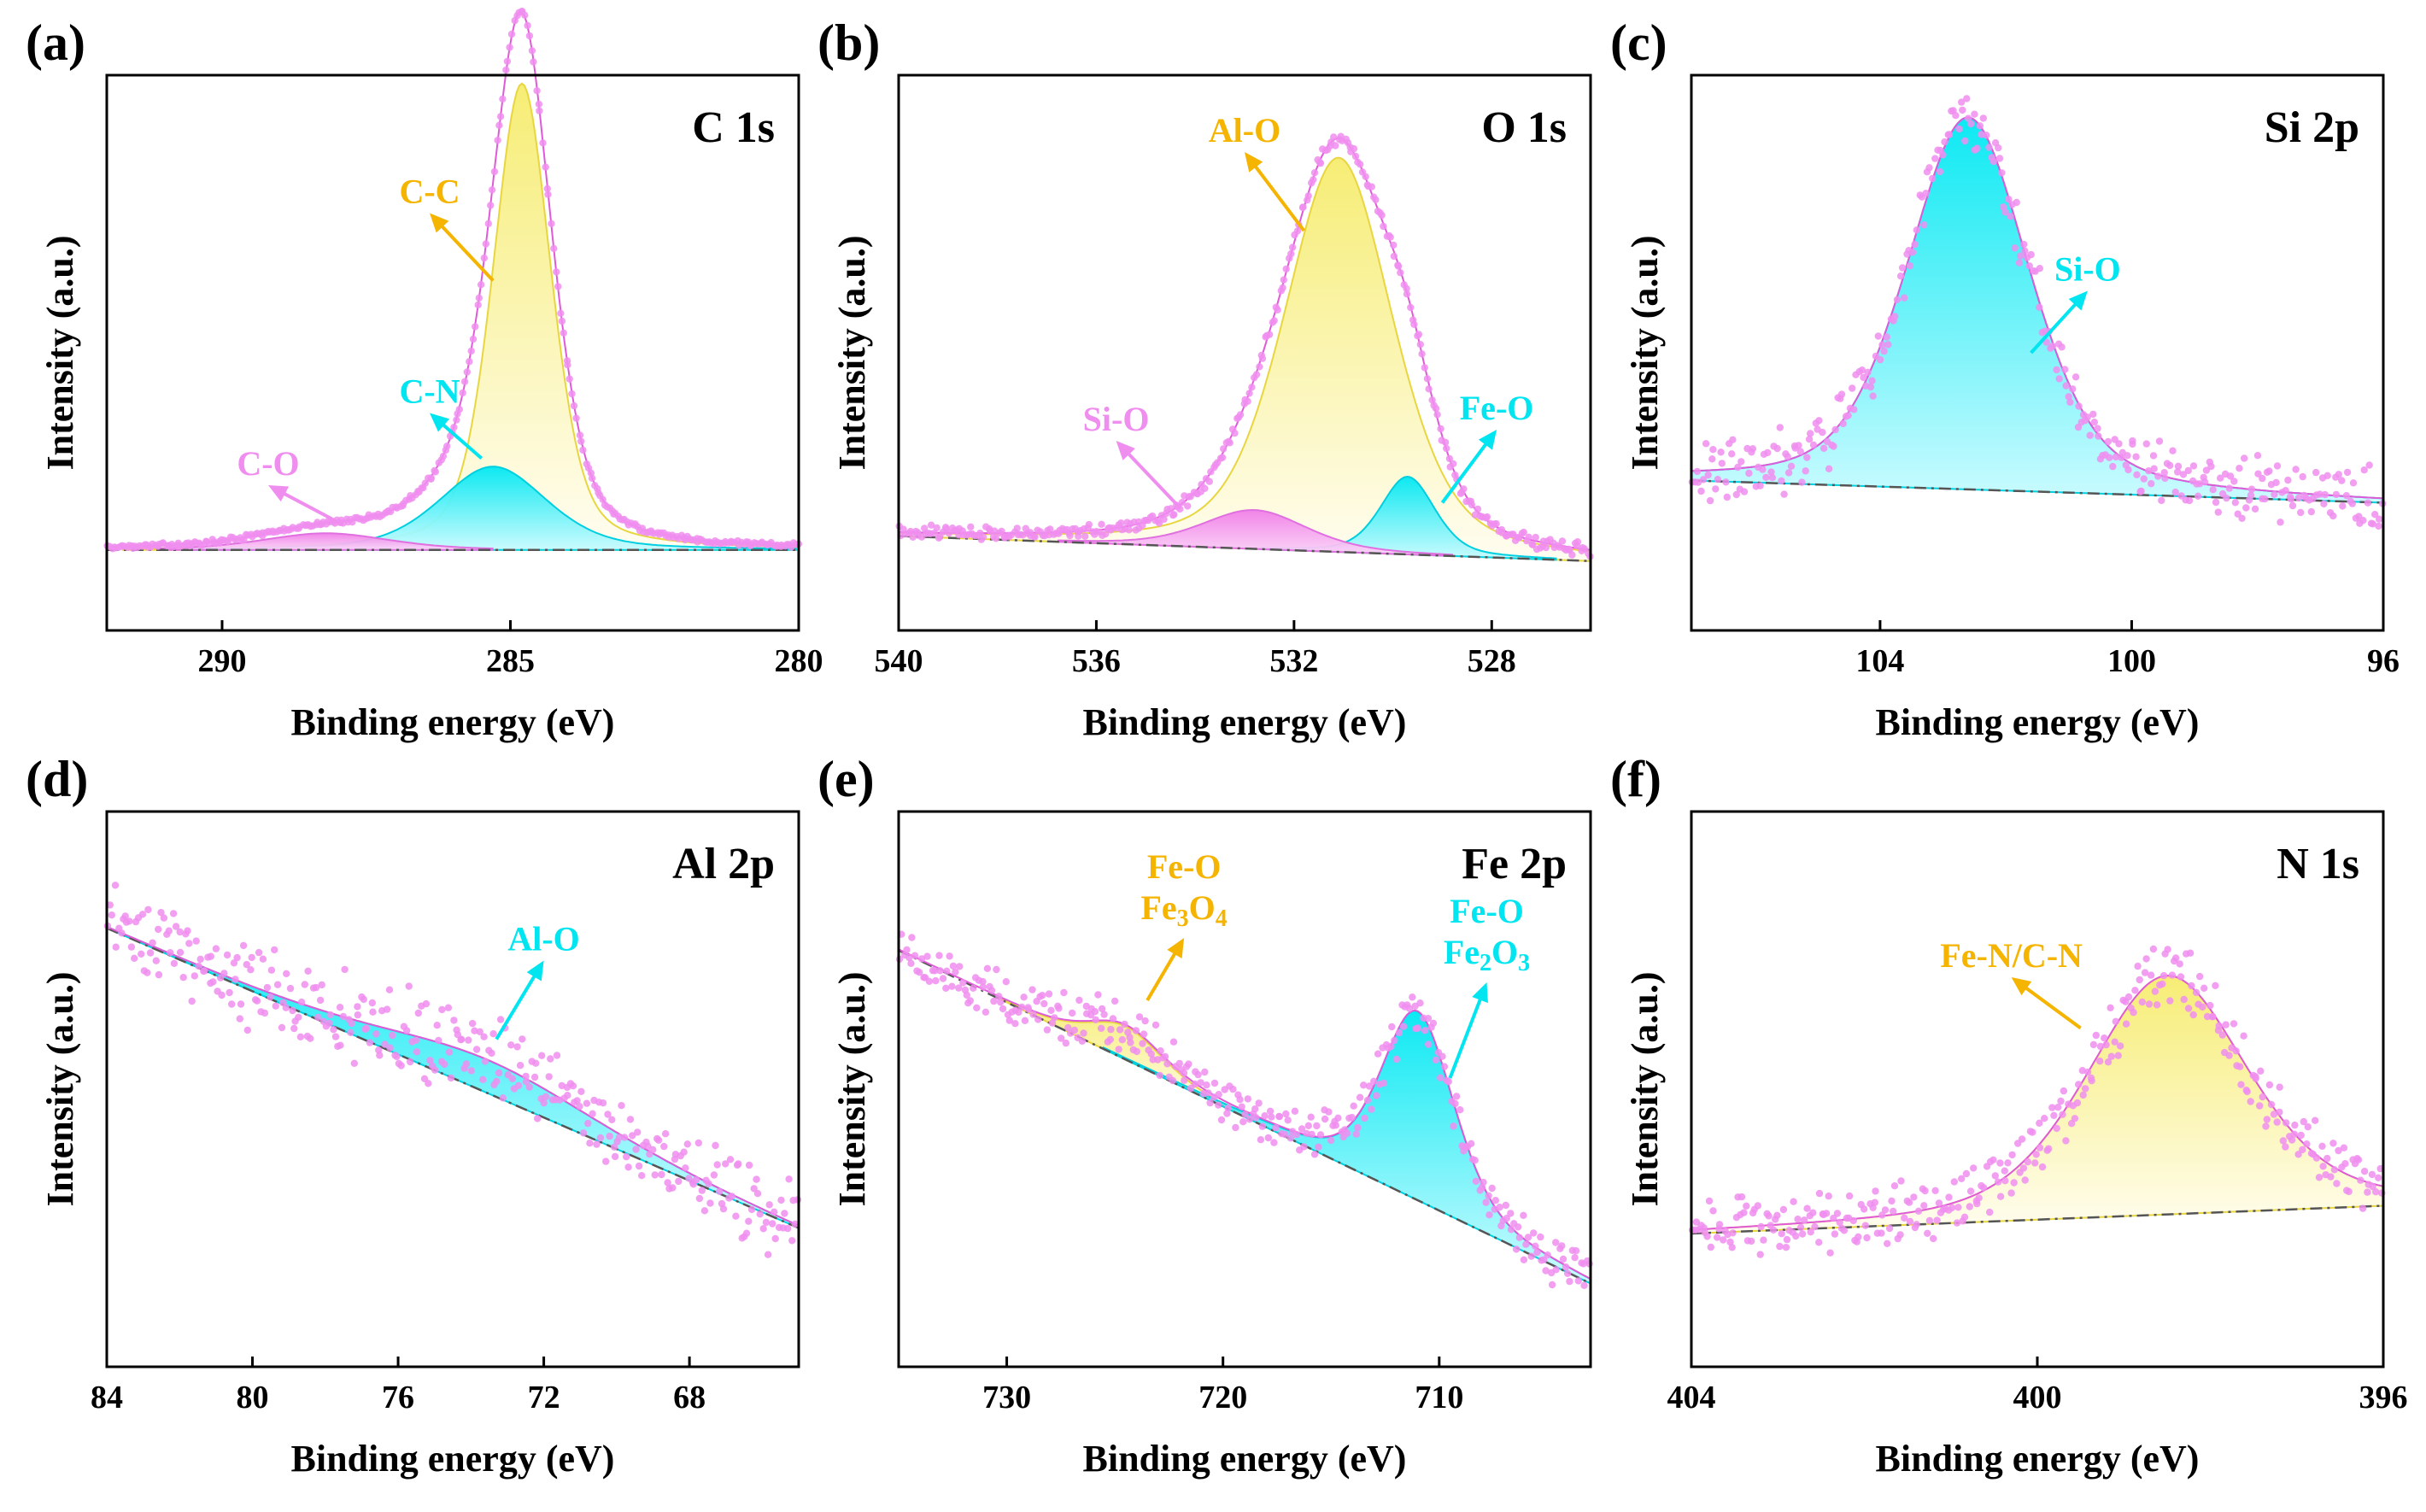 This screenshot has width=2426, height=1512. Describe the element at coordinates (60, 352) in the screenshot. I see `y-axis-label: Intensity (a.u.)` at that location.